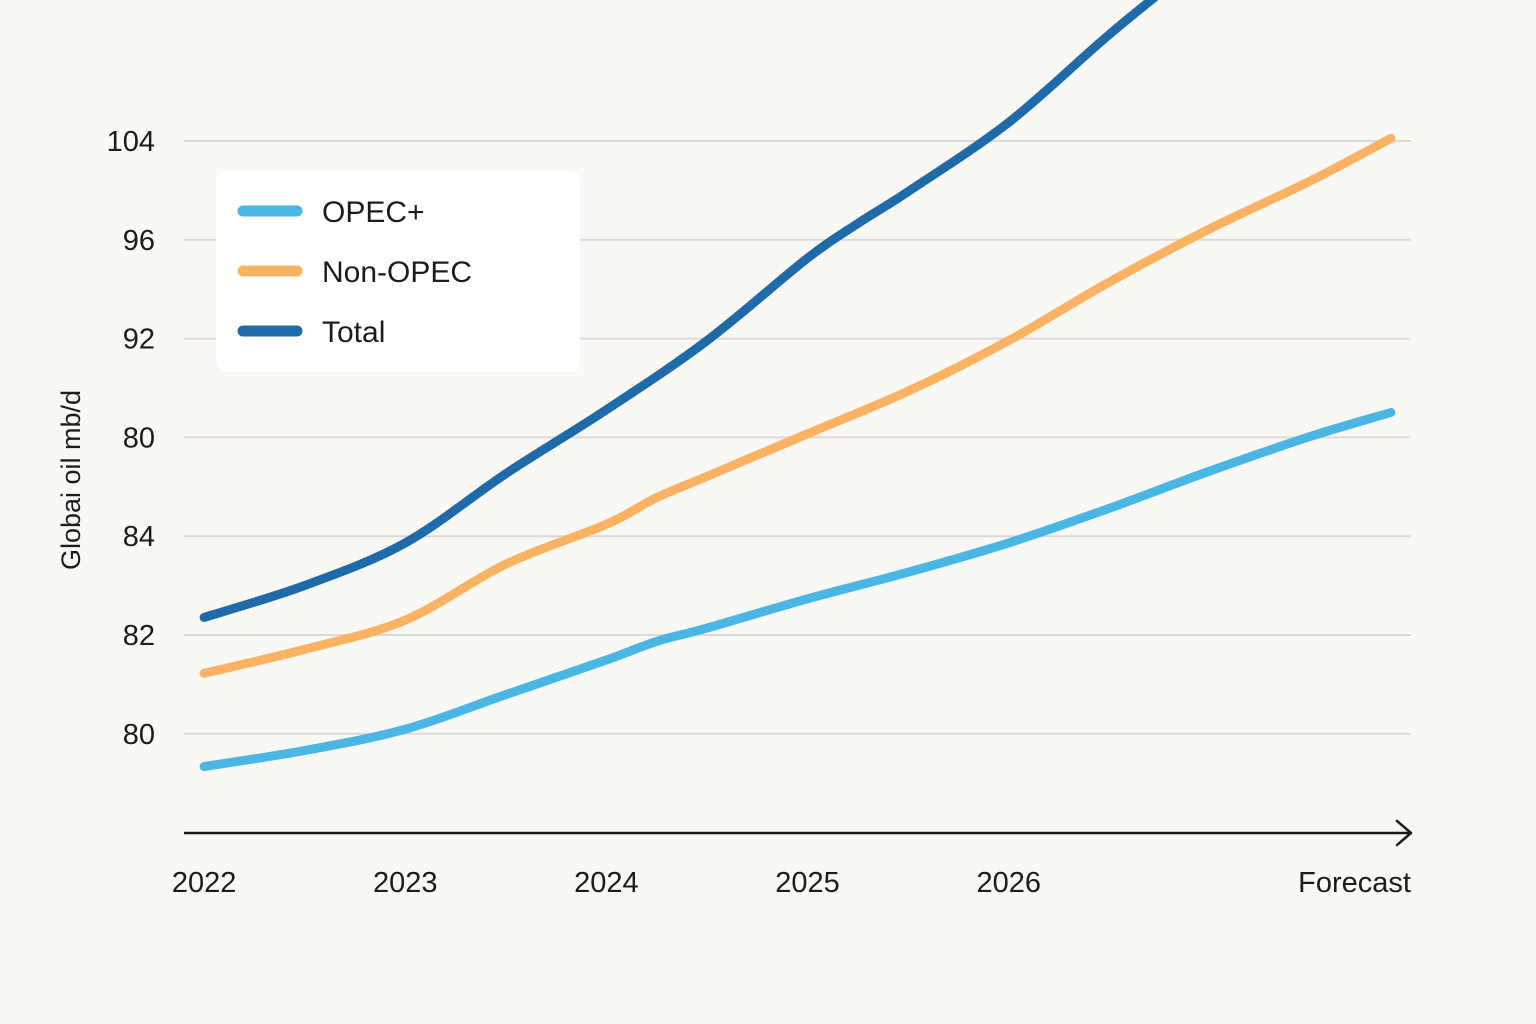  I want to click on y-tick-label: 84, so click(139, 537).